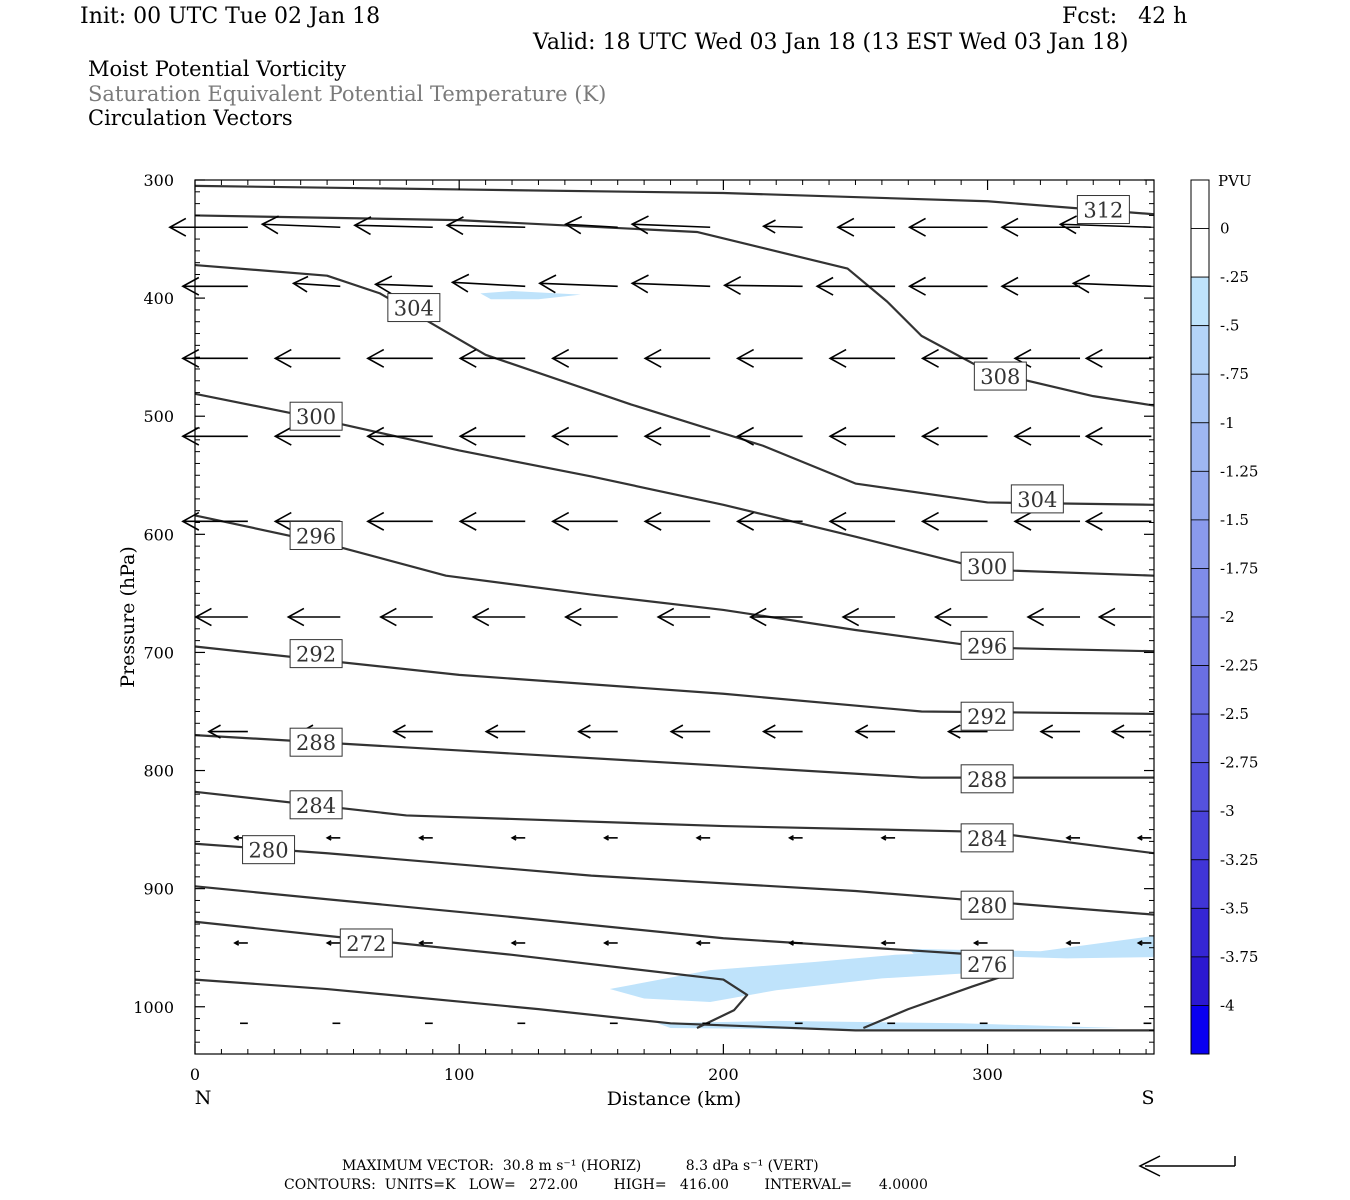 The height and width of the screenshot is (1200, 1350). What do you see at coordinates (316, 416) in the screenshot?
I see `contour-label: 300` at bounding box center [316, 416].